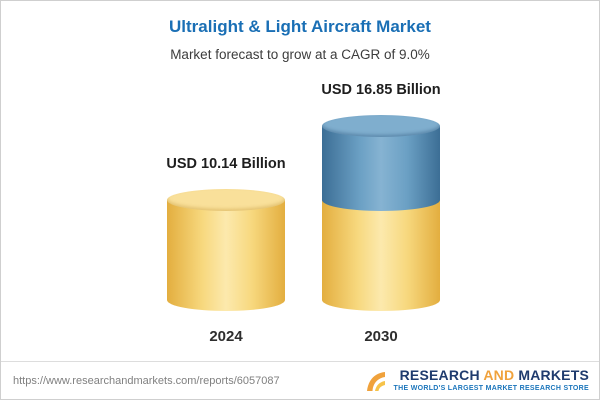 Image resolution: width=600 pixels, height=400 pixels. What do you see at coordinates (375, 381) in the screenshot?
I see `logo-flame-icon` at bounding box center [375, 381].